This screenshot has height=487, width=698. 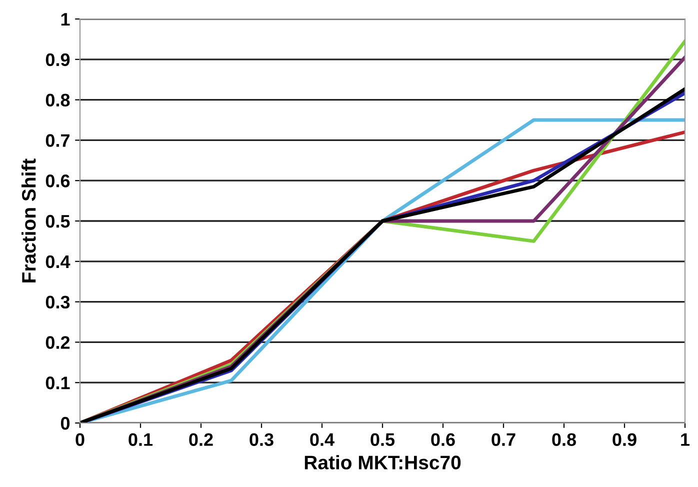 I want to click on y-tick-label: 0.4, so click(x=58, y=261).